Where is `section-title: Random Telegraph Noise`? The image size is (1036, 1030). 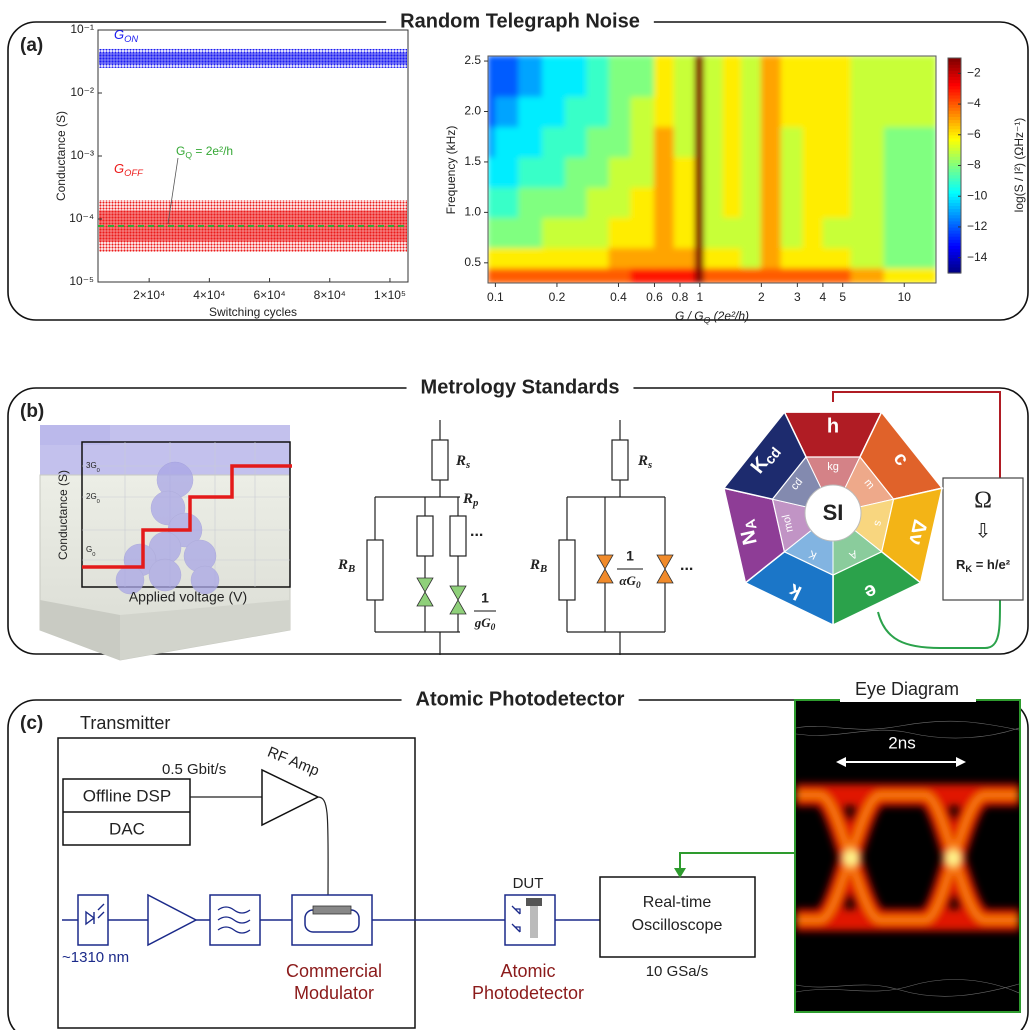
section-title: Random Telegraph Noise is located at coordinates (520, 21).